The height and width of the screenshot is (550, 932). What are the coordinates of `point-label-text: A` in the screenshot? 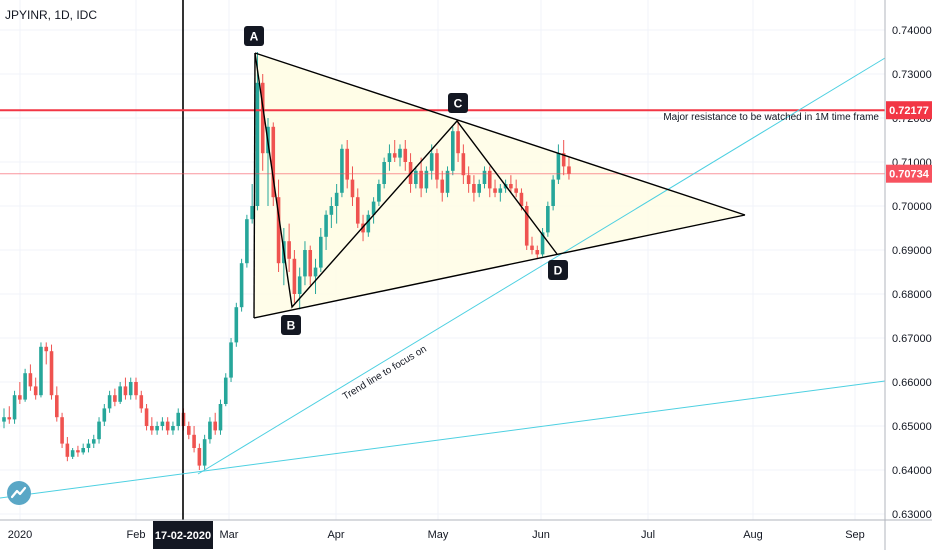 It's located at (254, 37).